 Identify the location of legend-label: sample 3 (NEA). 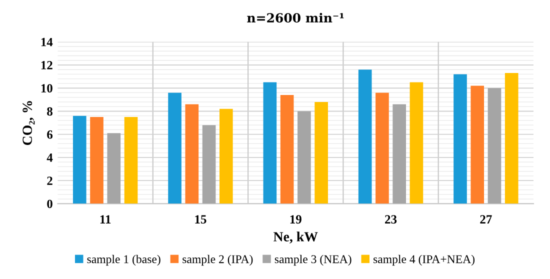
(313, 260).